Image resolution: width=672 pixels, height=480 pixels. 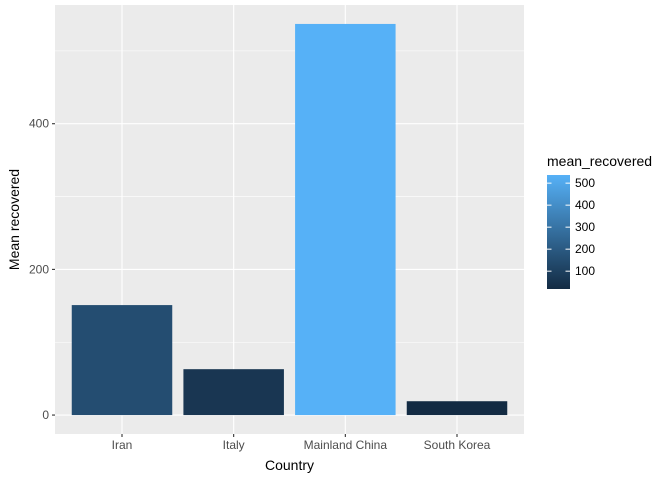 What do you see at coordinates (39, 124) in the screenshot?
I see `y-tick-label: 400` at bounding box center [39, 124].